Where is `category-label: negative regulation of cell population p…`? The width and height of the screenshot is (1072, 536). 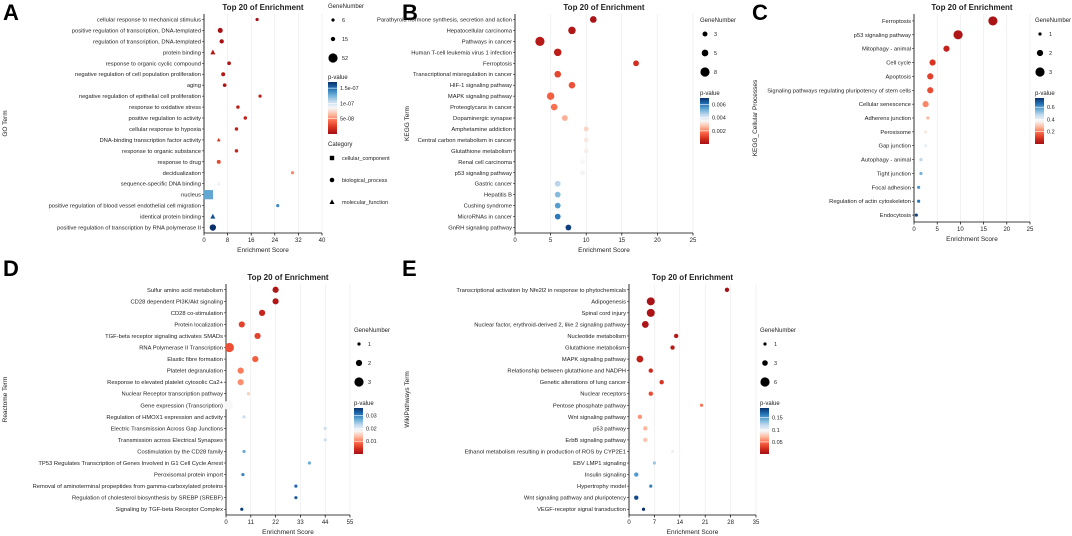 category-label: negative regulation of cell population p… is located at coordinates (138, 75).